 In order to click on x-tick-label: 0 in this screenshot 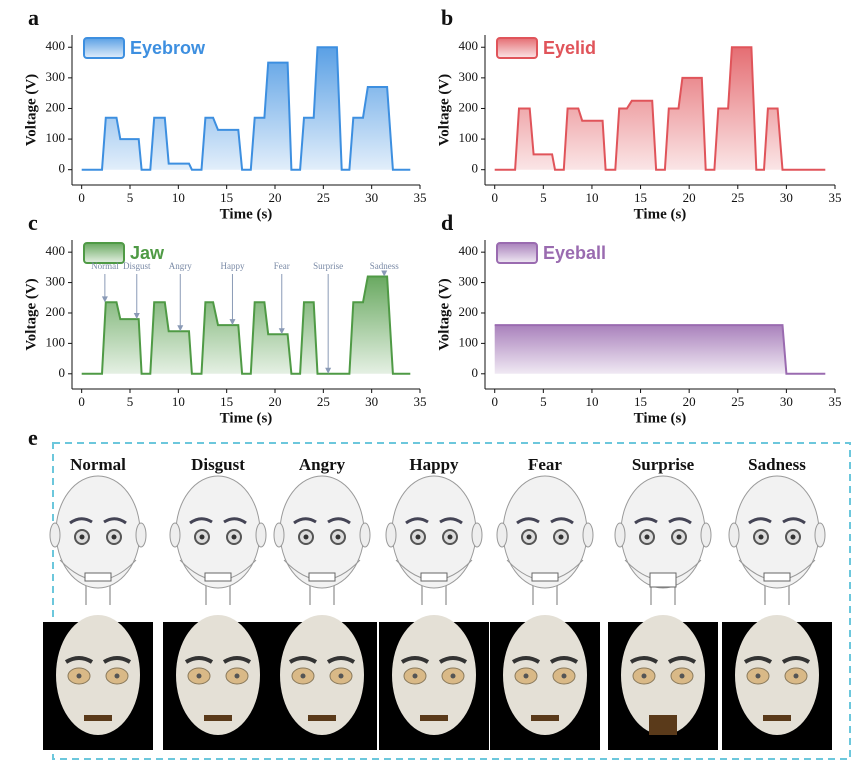, I will do `click(81, 197)`.